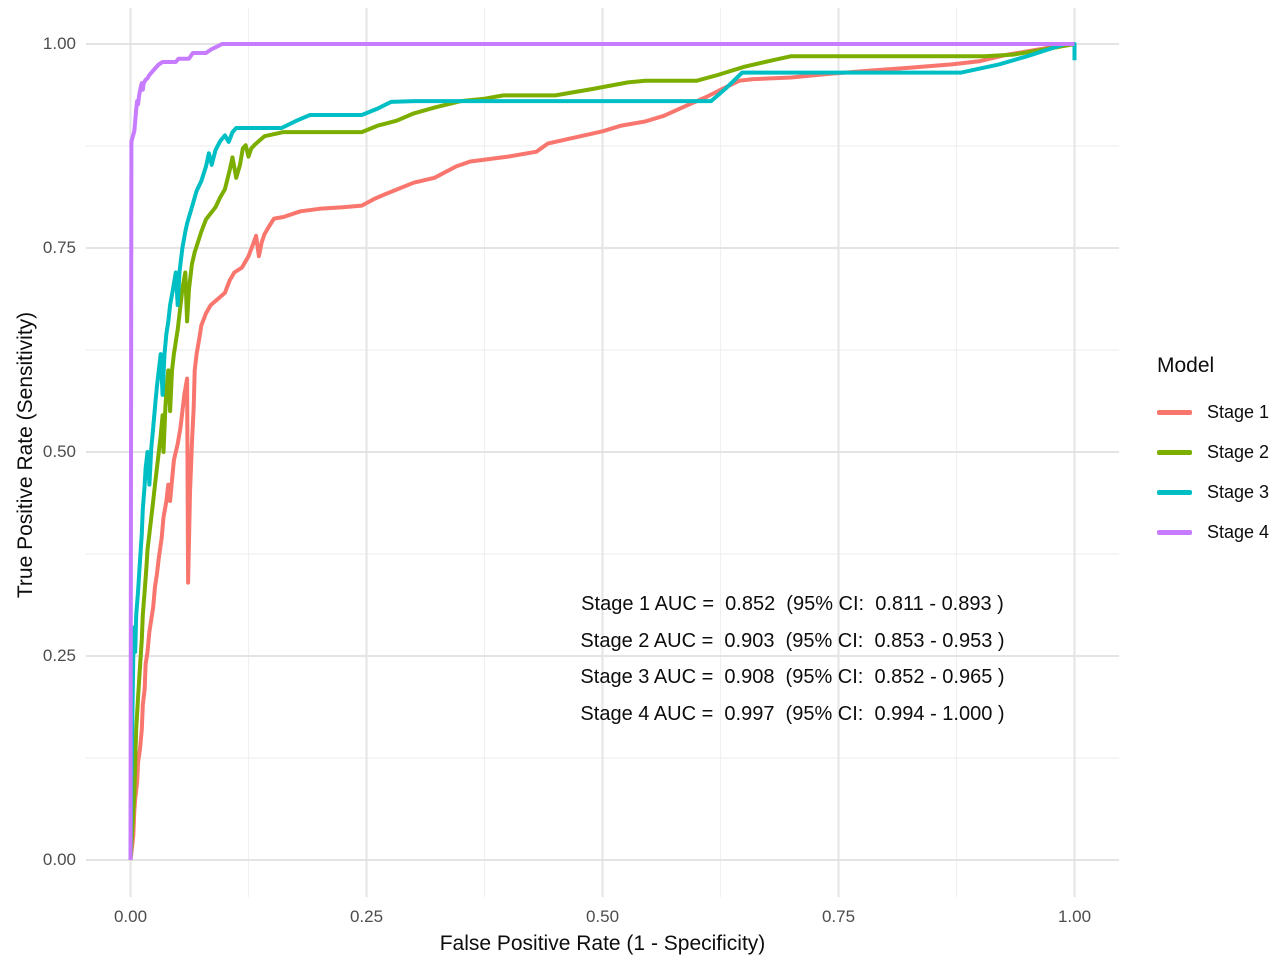 The width and height of the screenshot is (1280, 965). I want to click on y-tick-label: 0.50, so click(59, 451).